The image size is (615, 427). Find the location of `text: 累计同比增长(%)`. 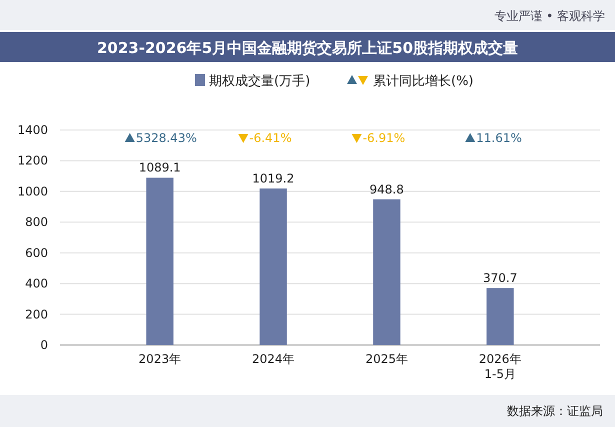

text: 累计同比增长(%) is located at coordinates (423, 81).